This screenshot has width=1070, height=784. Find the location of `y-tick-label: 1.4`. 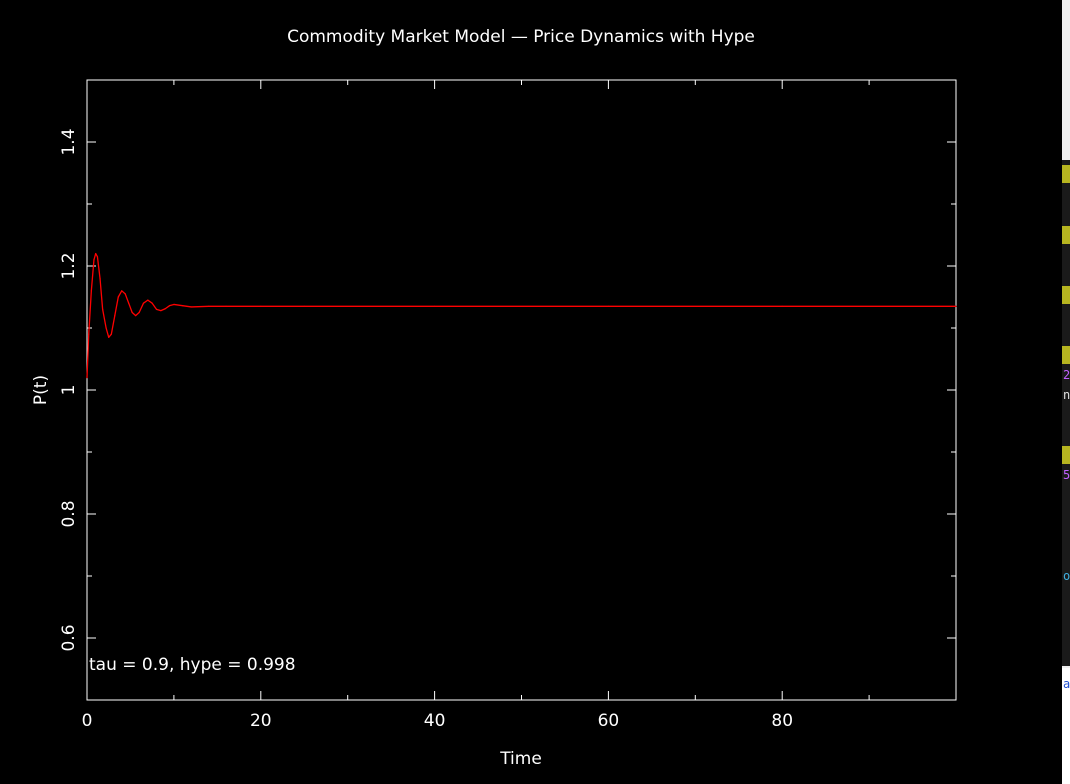

y-tick-label: 1.4 is located at coordinates (69, 141).